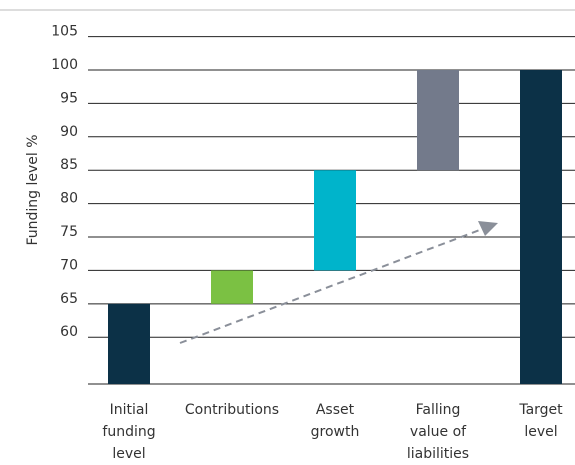  What do you see at coordinates (438, 454) in the screenshot?
I see `x-tick-label: liabilities` at bounding box center [438, 454].